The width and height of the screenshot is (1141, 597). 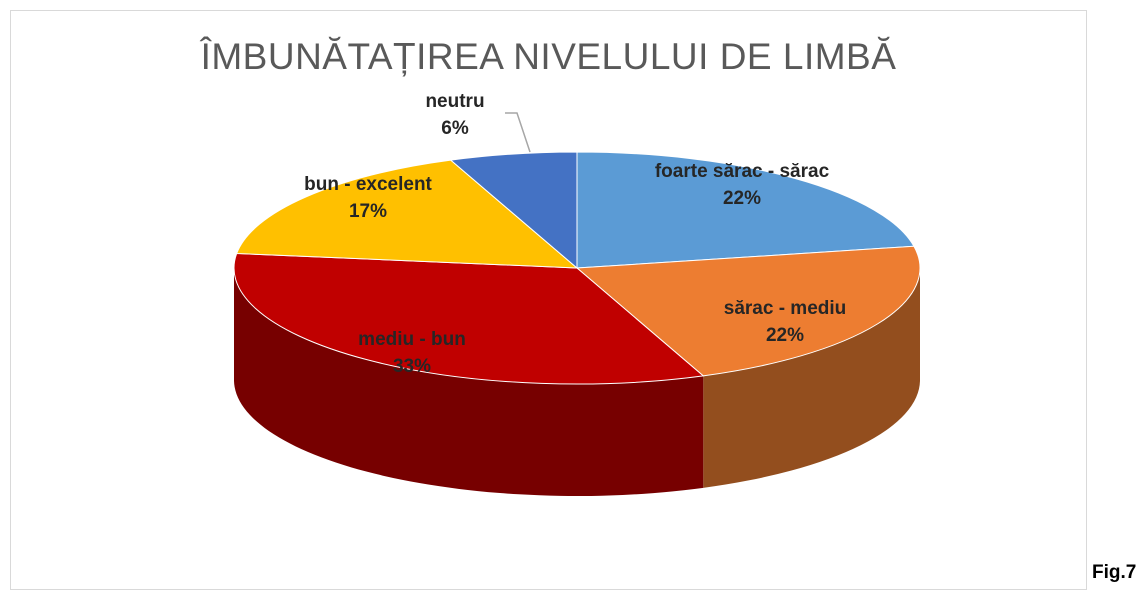 I want to click on value-label: 6%, so click(x=455, y=128).